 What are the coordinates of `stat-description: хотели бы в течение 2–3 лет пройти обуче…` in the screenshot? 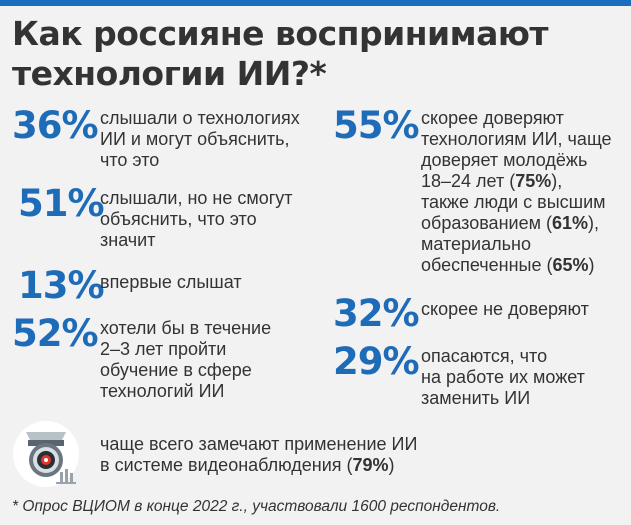 It's located at (185, 360).